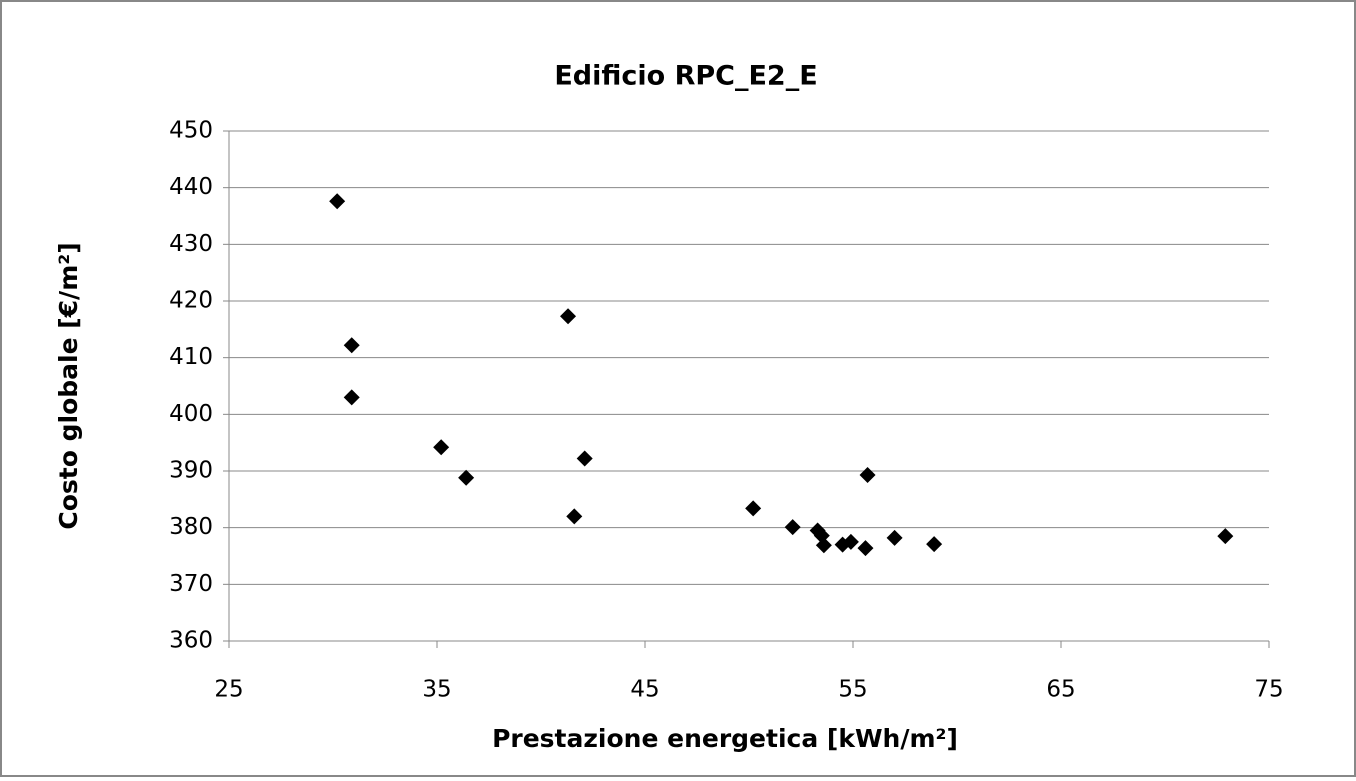  I want to click on y-tick-label: 360, so click(191, 641).